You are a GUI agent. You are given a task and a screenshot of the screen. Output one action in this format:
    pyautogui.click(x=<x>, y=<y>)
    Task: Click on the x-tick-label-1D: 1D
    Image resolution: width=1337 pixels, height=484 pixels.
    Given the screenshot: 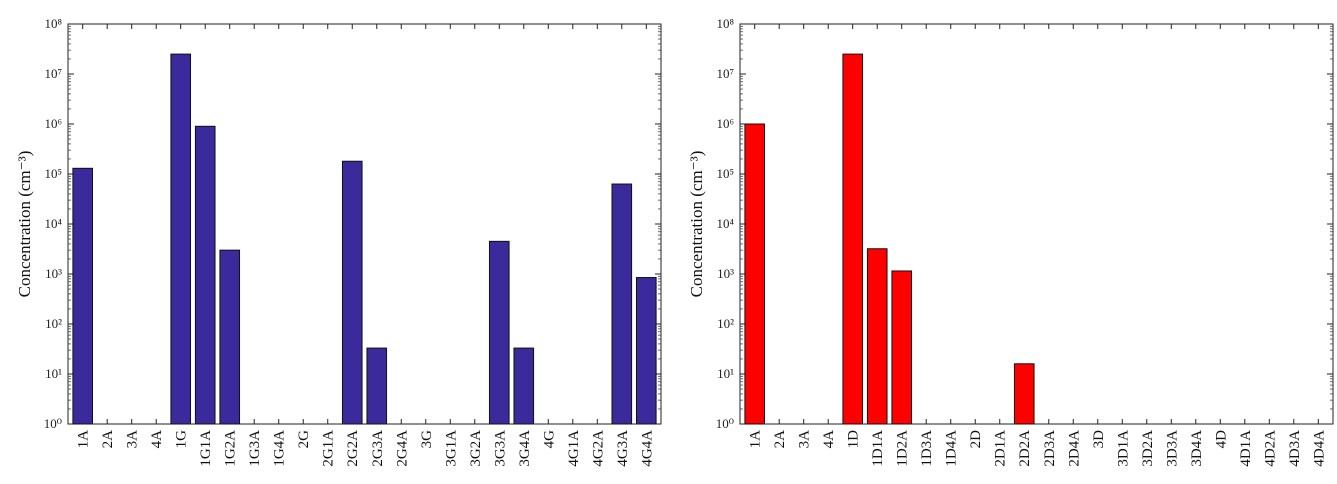 What is the action you would take?
    pyautogui.click(x=854, y=439)
    